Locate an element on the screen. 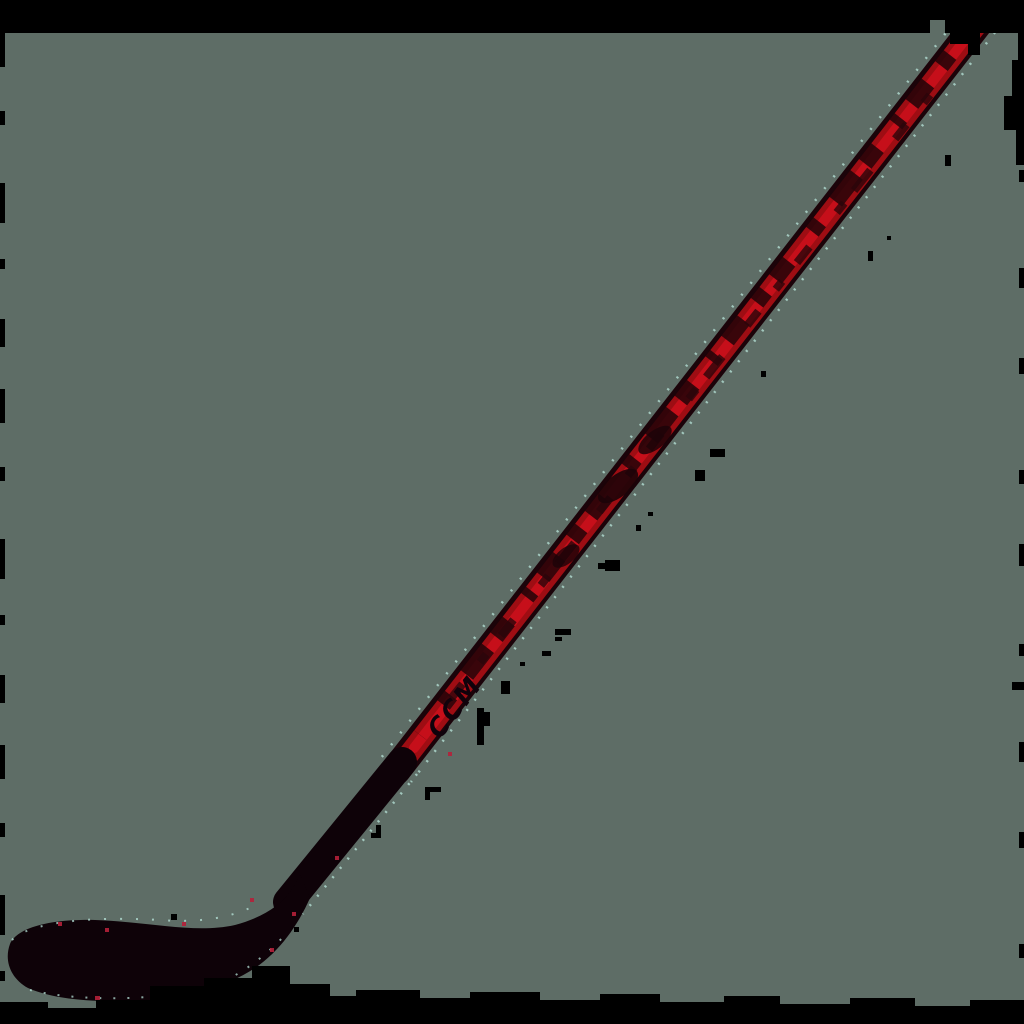 This screenshot has height=1024, width=1024. right-edge-mark-wide is located at coordinates (1018, 686).